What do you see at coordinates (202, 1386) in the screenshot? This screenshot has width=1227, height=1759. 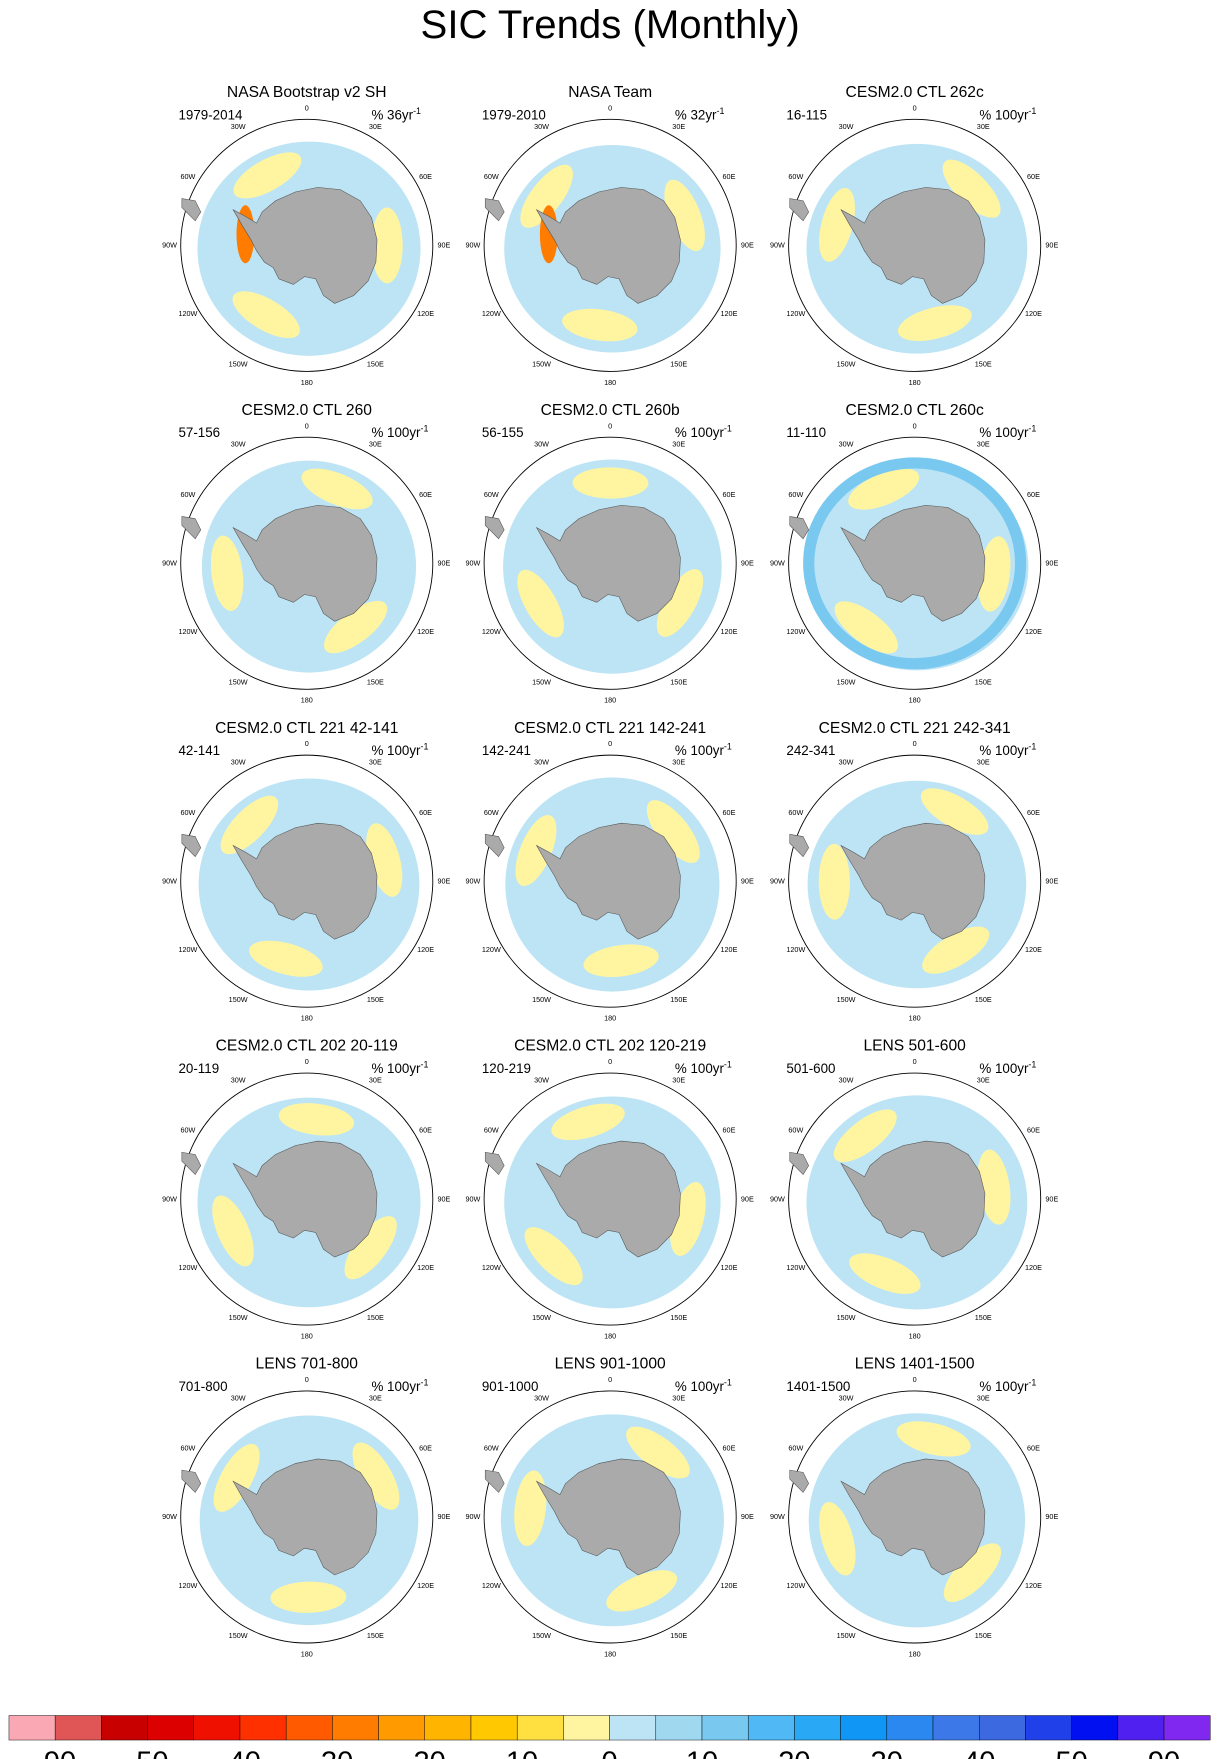 I see `panel-period: 701-800` at bounding box center [202, 1386].